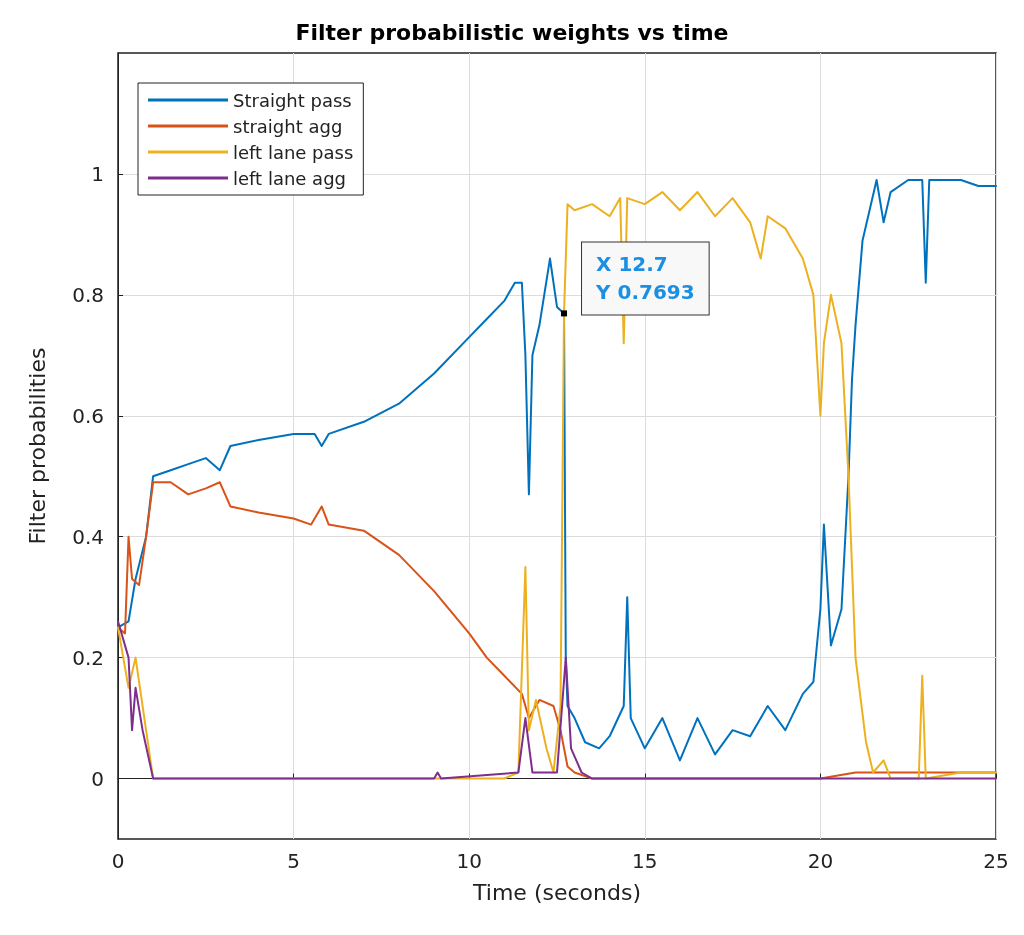  What do you see at coordinates (293, 152) in the screenshot?
I see `legend-label: left lane pass` at bounding box center [293, 152].